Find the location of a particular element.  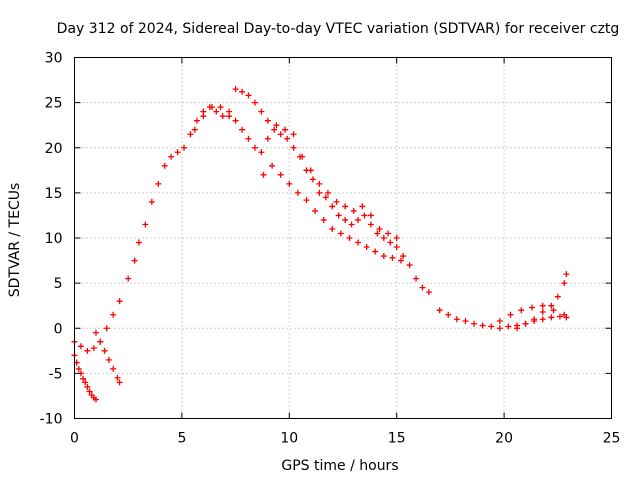

y-tick-label: 25 is located at coordinates (54, 104).